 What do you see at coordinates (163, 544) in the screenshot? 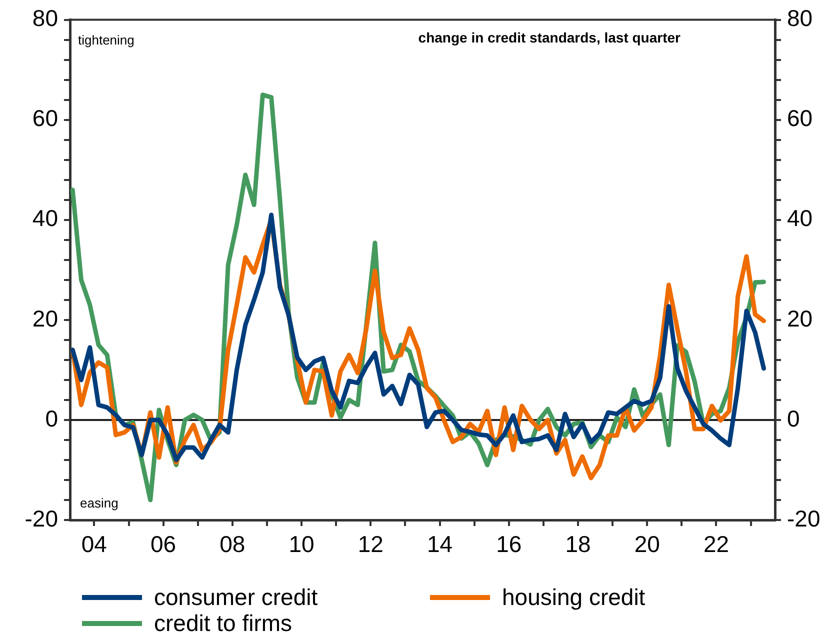
I see `x-tick-label: 06` at bounding box center [163, 544].